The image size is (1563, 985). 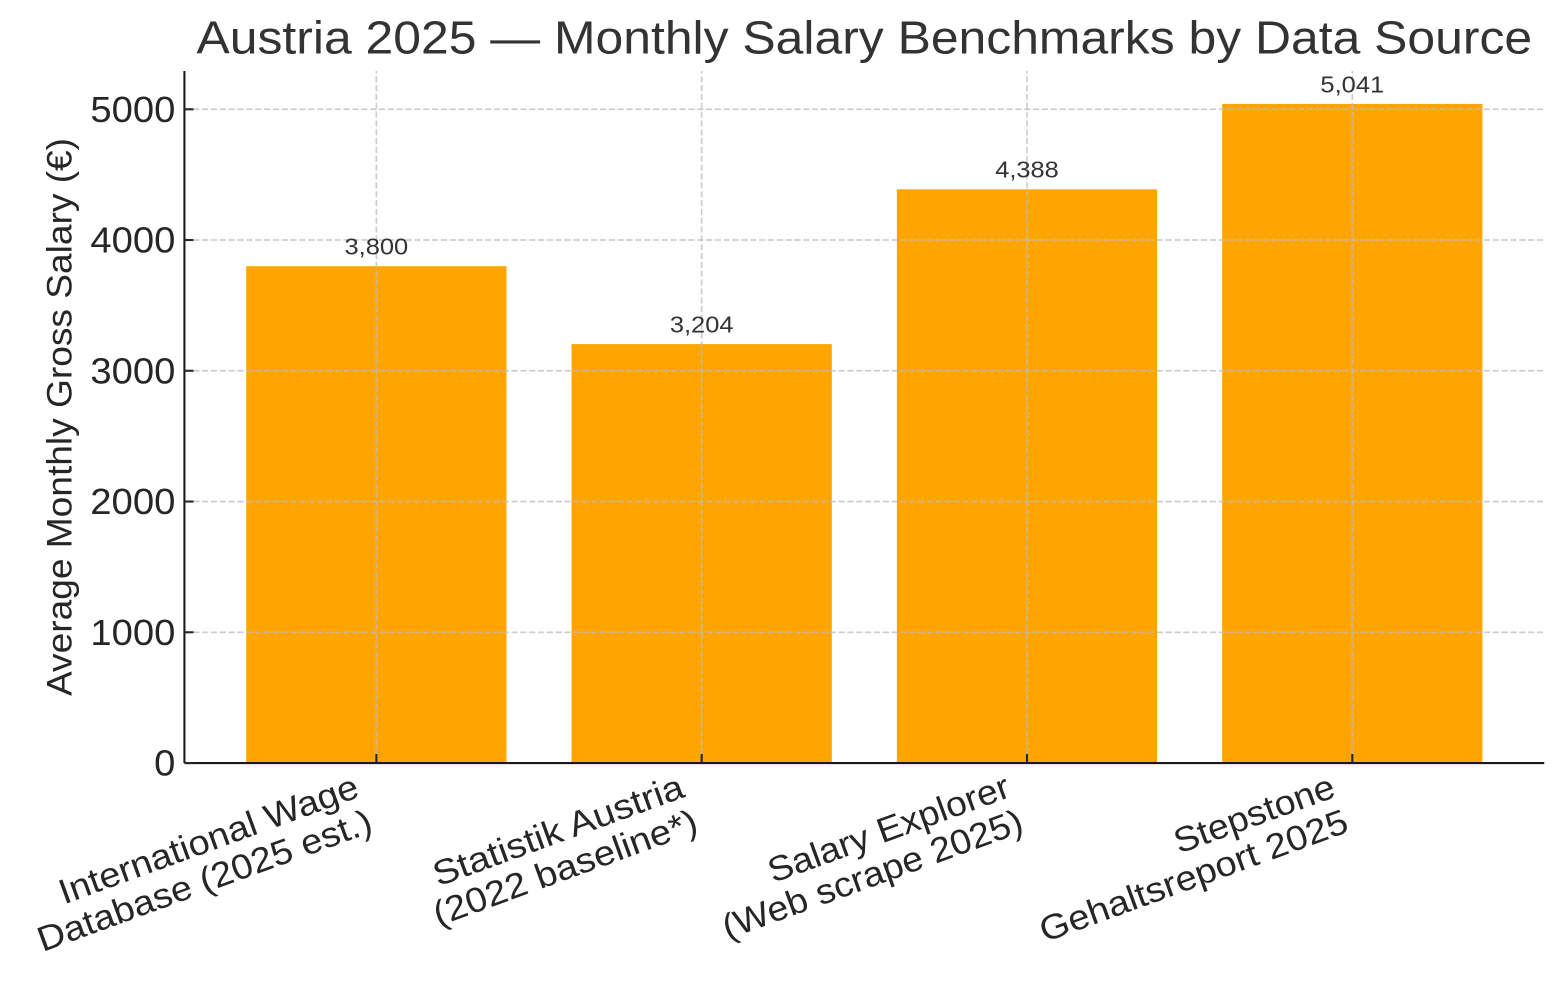 I want to click on svg-text:Average Monthly Gross Salary (: Average Monthly Gross Salary (€), so click(x=60, y=417).